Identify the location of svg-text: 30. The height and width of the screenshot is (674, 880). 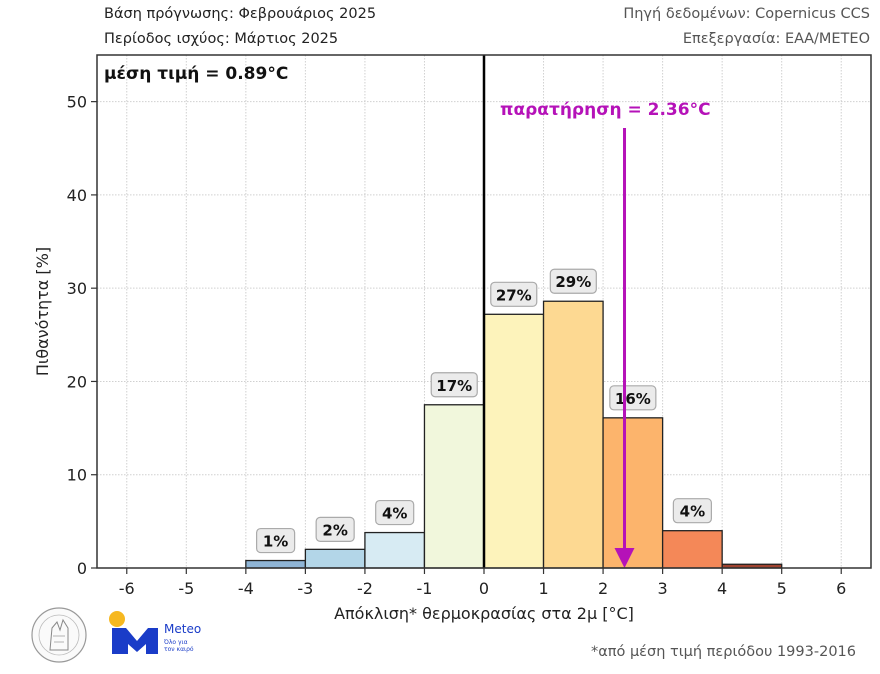
(77, 288).